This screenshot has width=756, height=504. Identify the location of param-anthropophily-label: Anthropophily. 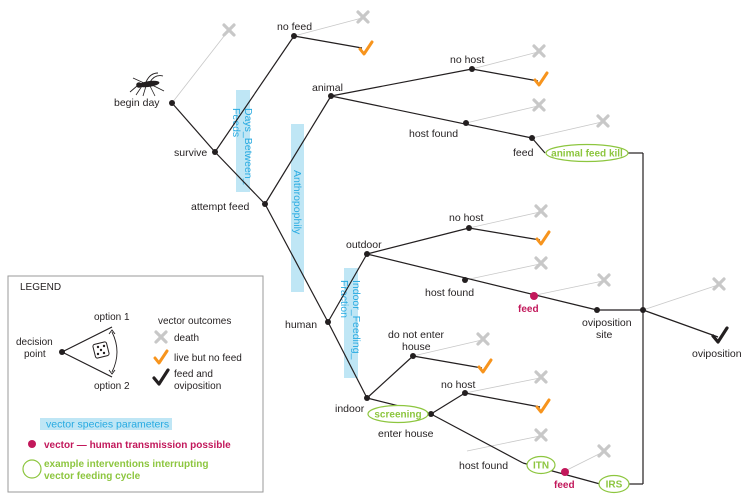
(297, 202).